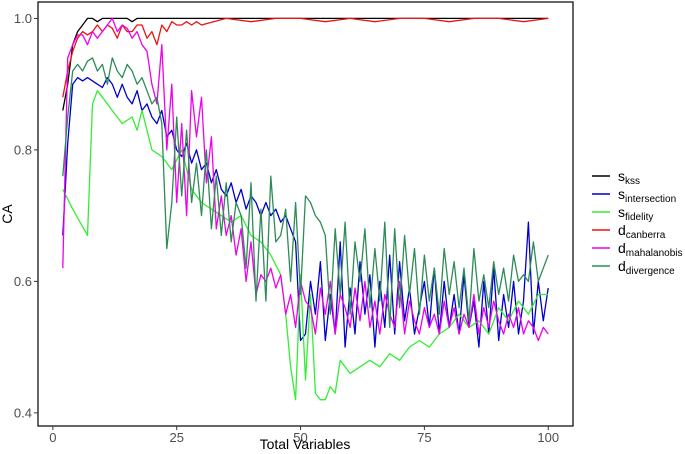  I want to click on legend-label-divergence: ddivergence, so click(646, 267).